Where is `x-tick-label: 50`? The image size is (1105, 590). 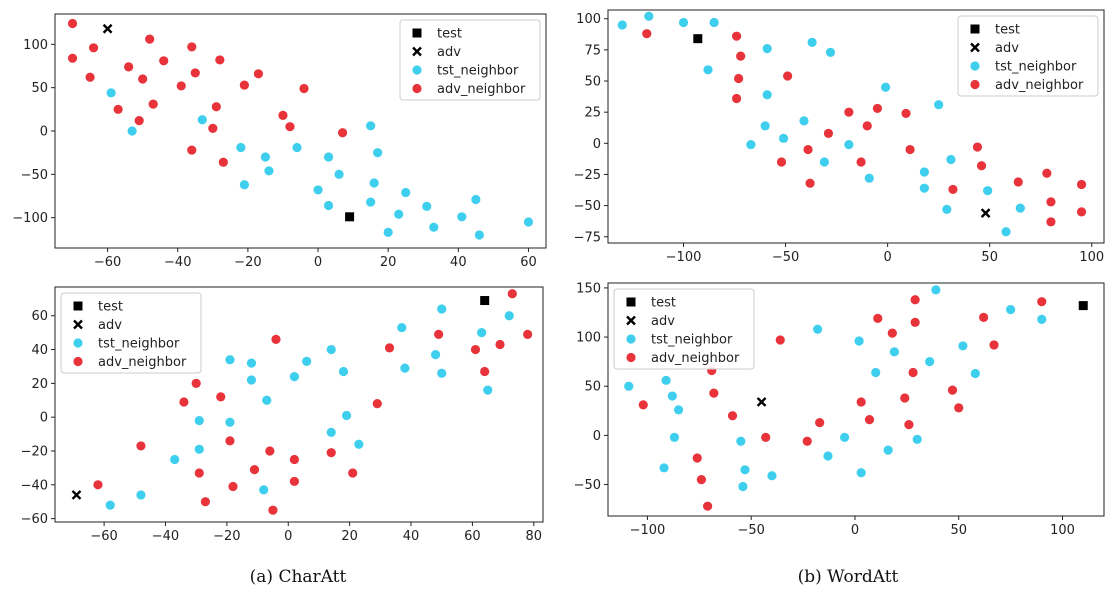 x-tick-label: 50 is located at coordinates (989, 257).